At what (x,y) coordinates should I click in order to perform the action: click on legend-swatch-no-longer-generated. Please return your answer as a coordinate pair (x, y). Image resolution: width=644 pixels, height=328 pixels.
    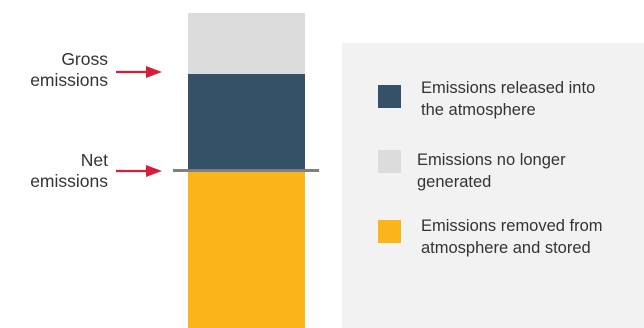
    Looking at the image, I should click on (389, 161).